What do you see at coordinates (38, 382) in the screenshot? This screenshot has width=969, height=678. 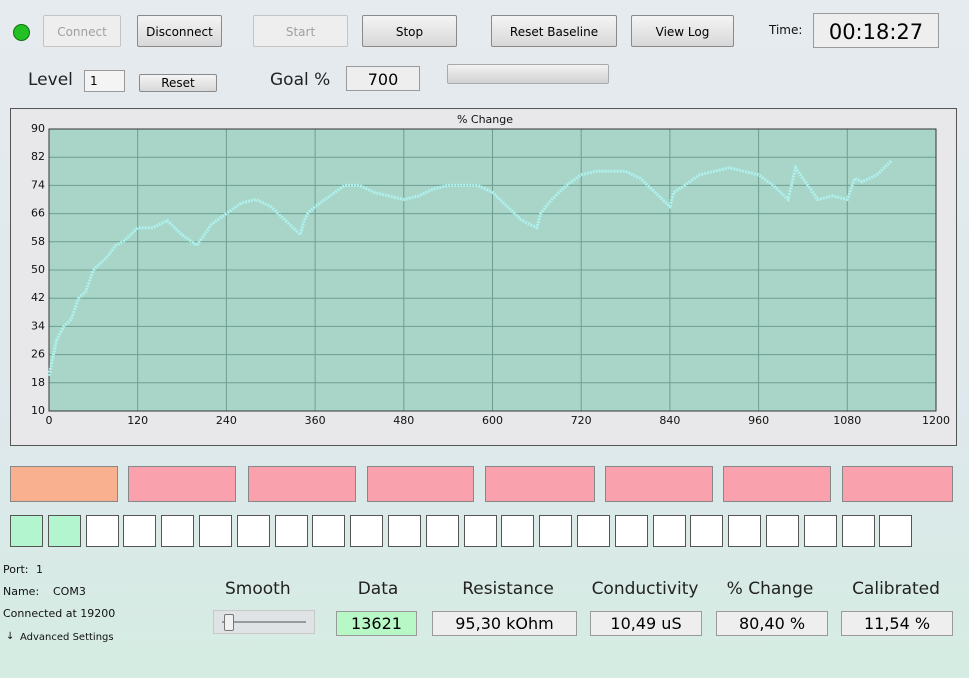 I see `y-tick-label: 18` at bounding box center [38, 382].